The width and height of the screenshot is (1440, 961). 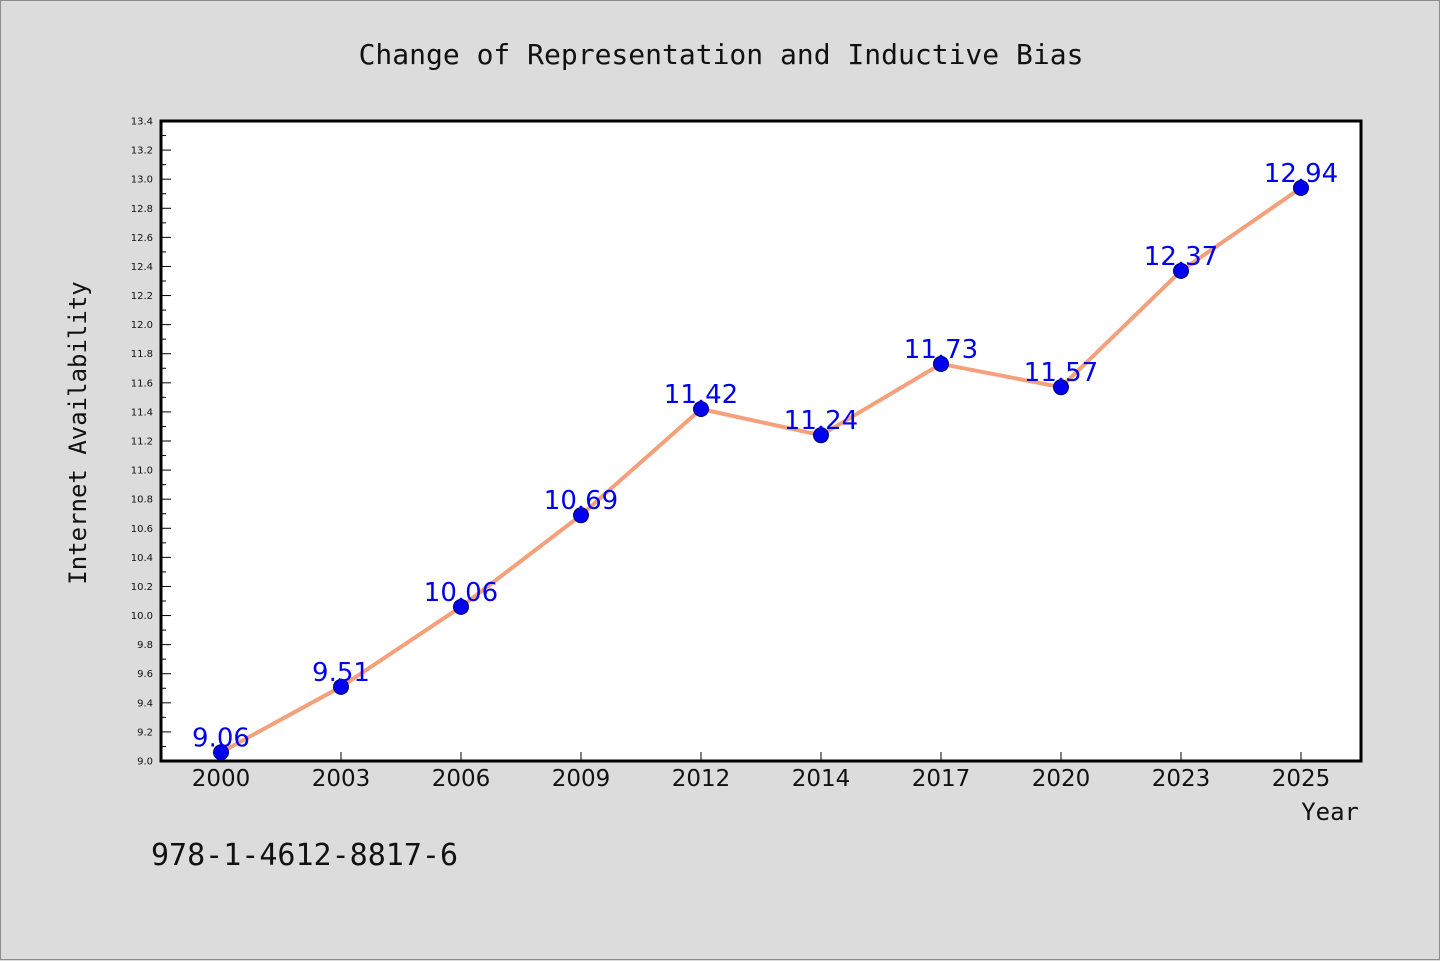 I want to click on x-axis-ticks: 2000 2003 2006 2009 2012 2014 2017 2020 2023 2025, so click(x=761, y=772).